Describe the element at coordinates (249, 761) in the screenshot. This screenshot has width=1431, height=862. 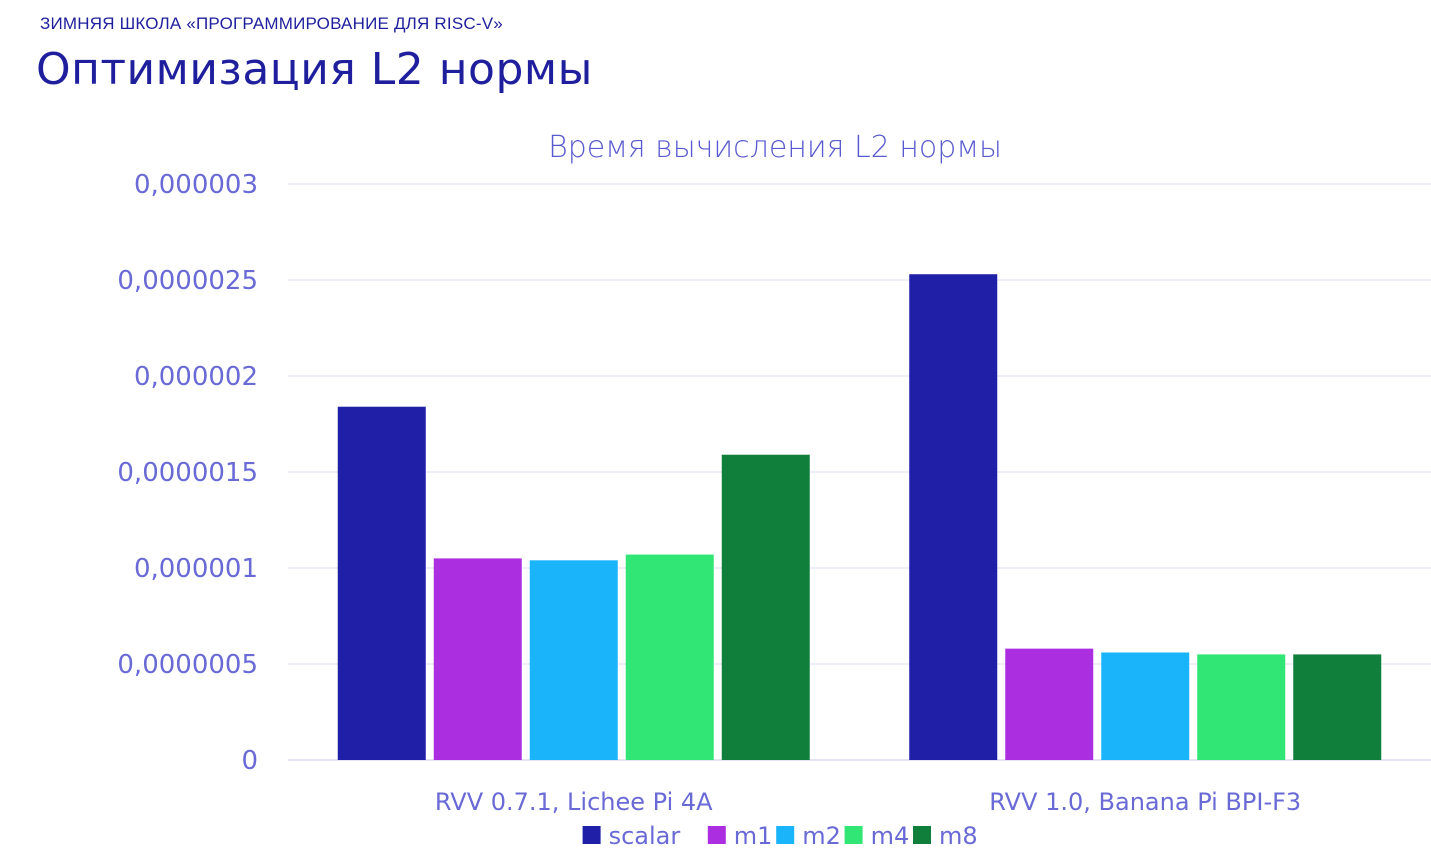
I see `y-tick-label: 0` at that location.